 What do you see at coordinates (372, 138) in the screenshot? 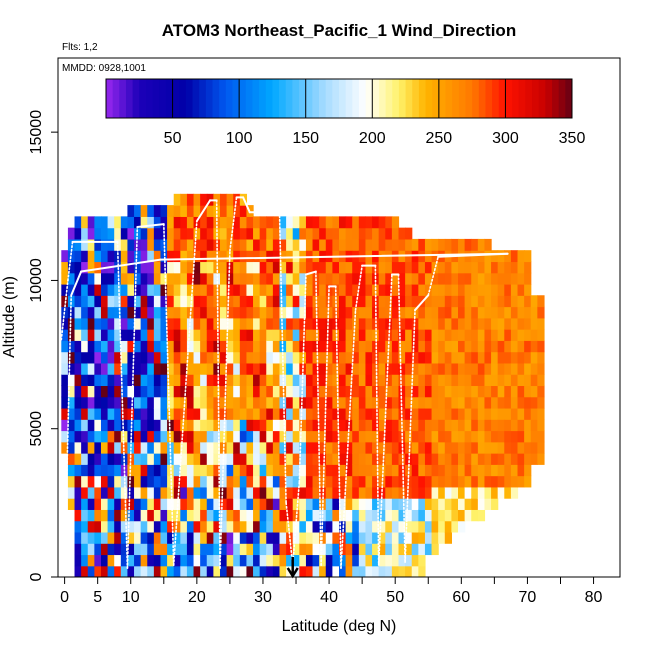
I see `colorbar-tick-label: 200` at bounding box center [372, 138].